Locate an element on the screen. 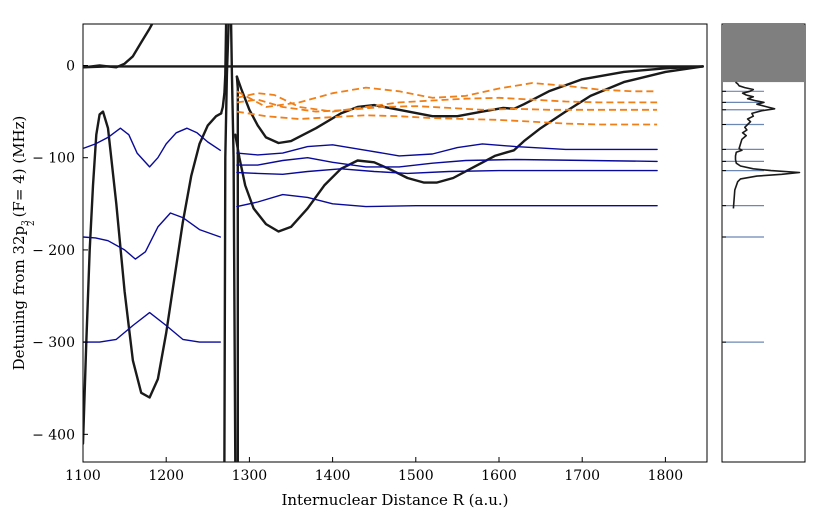 This screenshot has height=513, width=830. series-potential-spike-right is located at coordinates (237, 268).